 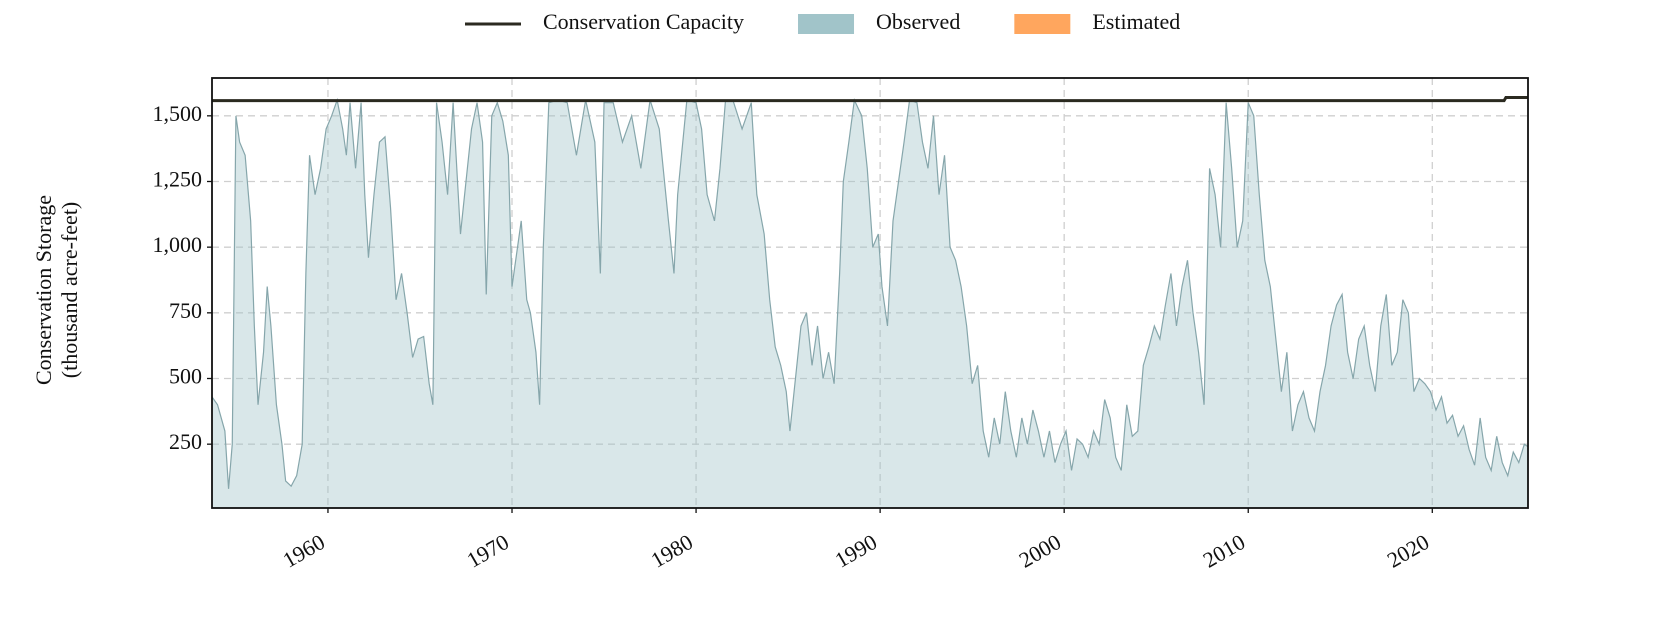 What do you see at coordinates (918, 21) in the screenshot?
I see `legend-label: Observed` at bounding box center [918, 21].